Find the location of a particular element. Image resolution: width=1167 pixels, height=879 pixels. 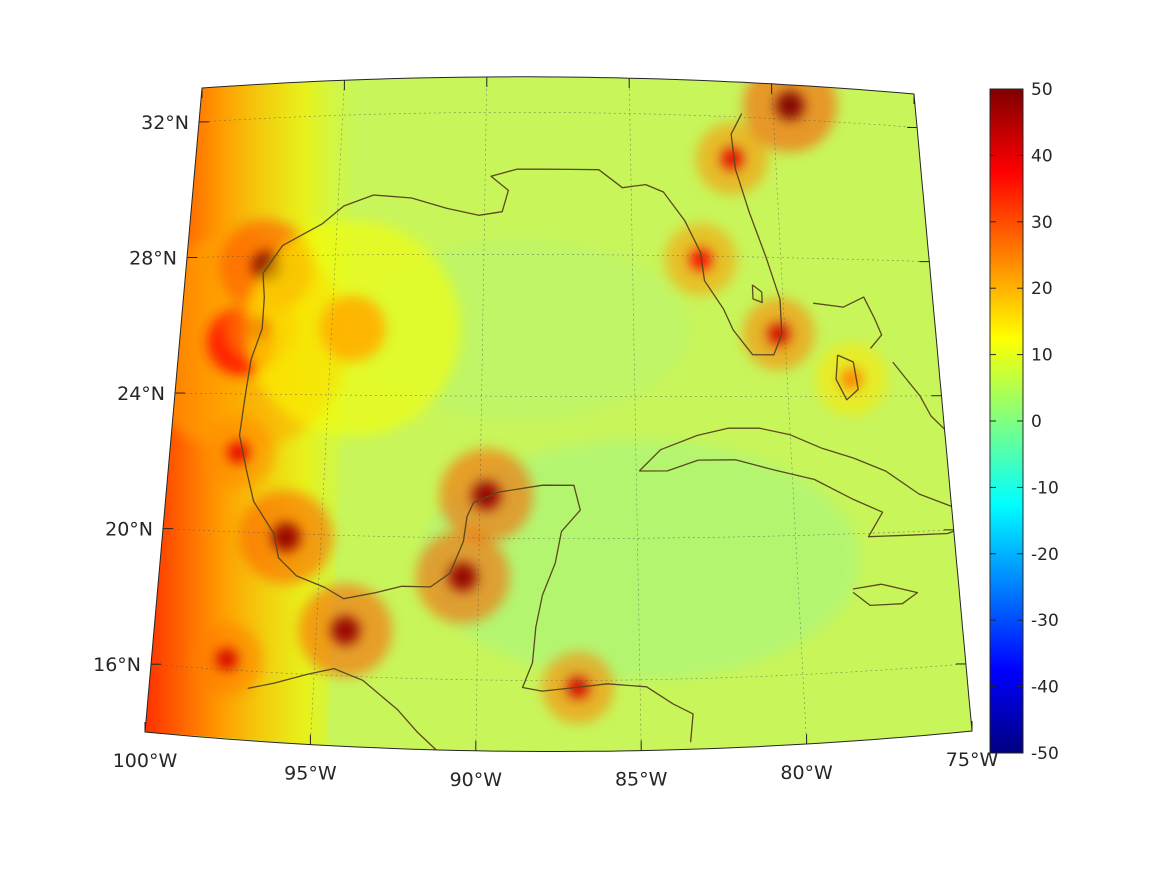

hotspot-west-gulf-plume is located at coordinates (352, 328).